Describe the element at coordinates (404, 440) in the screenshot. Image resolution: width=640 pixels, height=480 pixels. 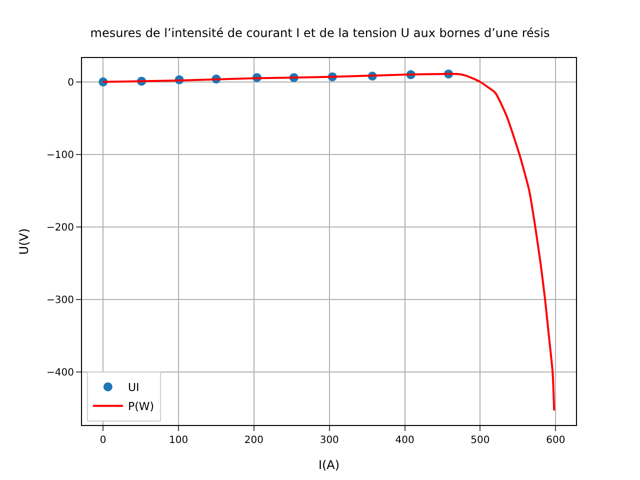
I see `x-tick-label: 400` at that location.